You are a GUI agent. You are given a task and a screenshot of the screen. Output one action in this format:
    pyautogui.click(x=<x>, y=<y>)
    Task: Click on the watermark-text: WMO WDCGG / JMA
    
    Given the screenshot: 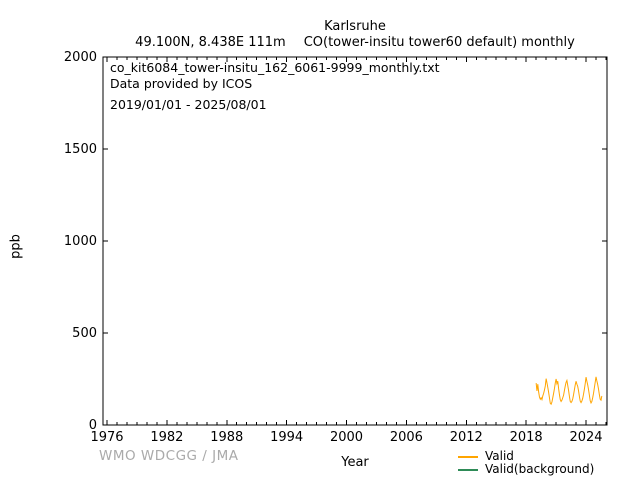 What is the action you would take?
    pyautogui.click(x=169, y=456)
    